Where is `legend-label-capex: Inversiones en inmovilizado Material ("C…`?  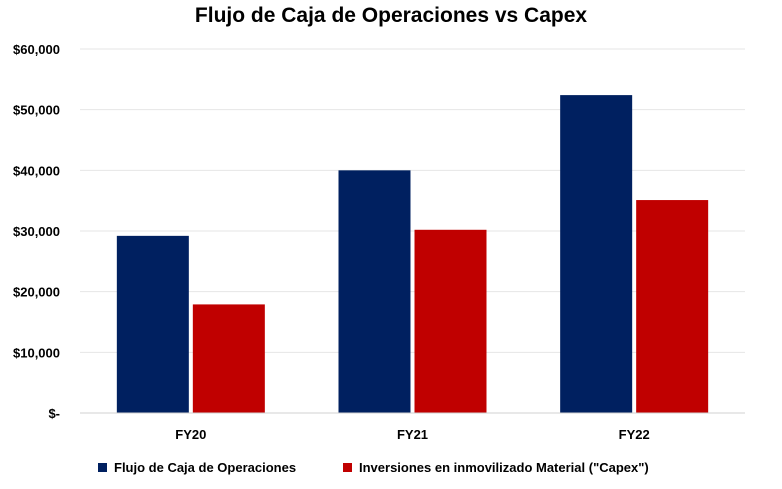 legend-label-capex: Inversiones en inmovilizado Material ("C… is located at coordinates (504, 467).